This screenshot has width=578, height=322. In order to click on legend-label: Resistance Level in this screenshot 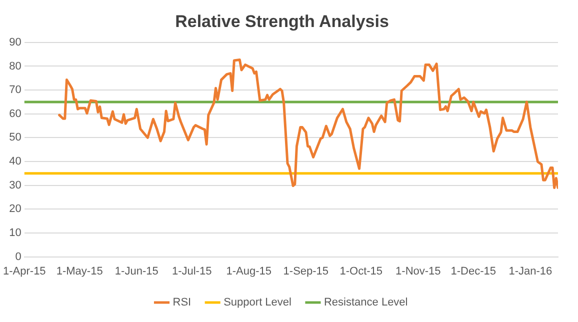, I will do `click(366, 302)`.